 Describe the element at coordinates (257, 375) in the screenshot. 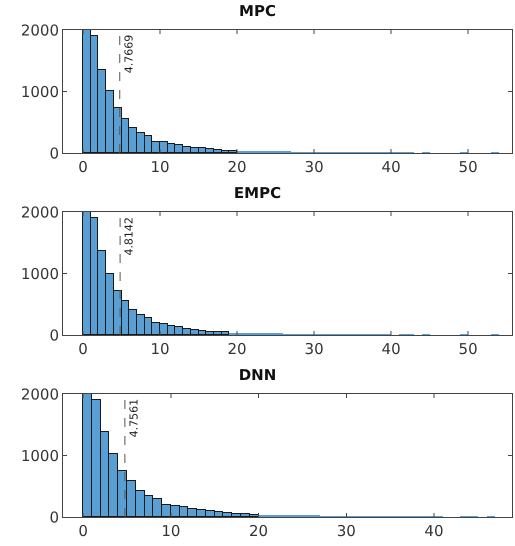

I see `chart-title: DNN` at that location.